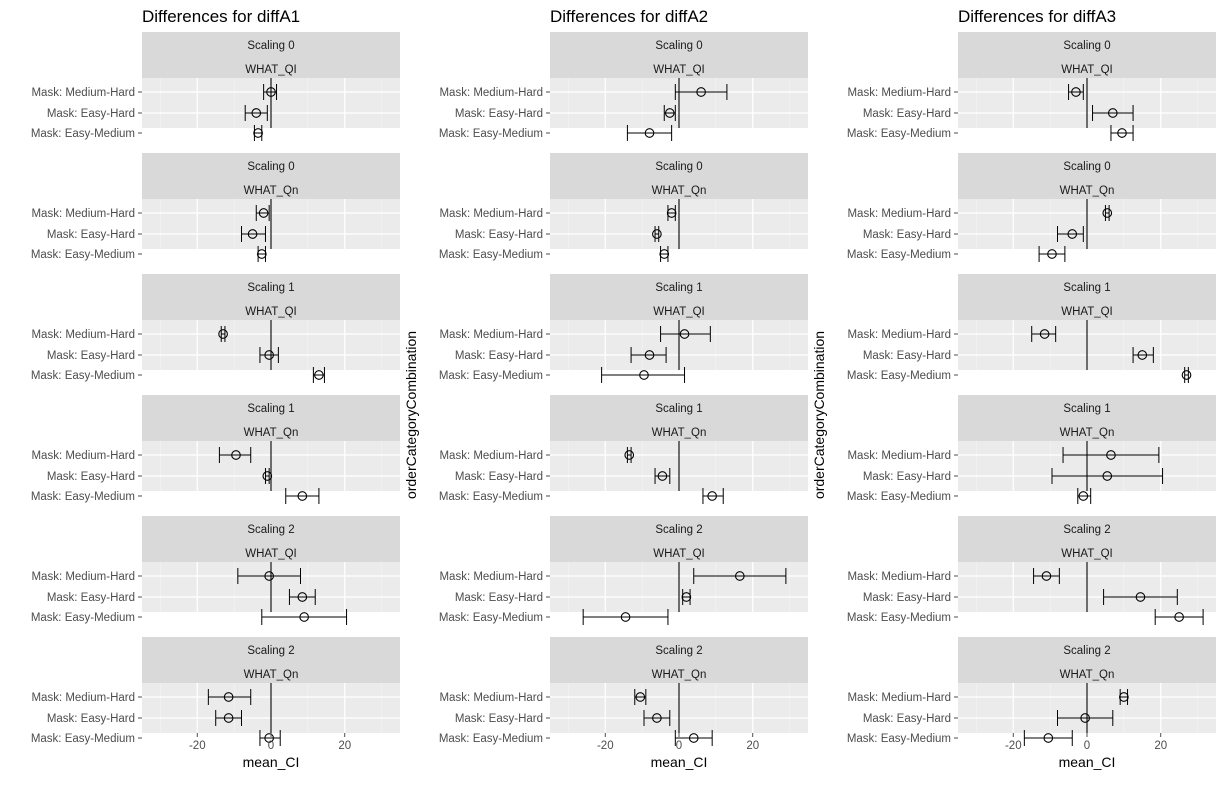 The height and width of the screenshot is (801, 1224). What do you see at coordinates (411, 415) in the screenshot?
I see `y-axis-title: orderCategoryCombination` at bounding box center [411, 415].